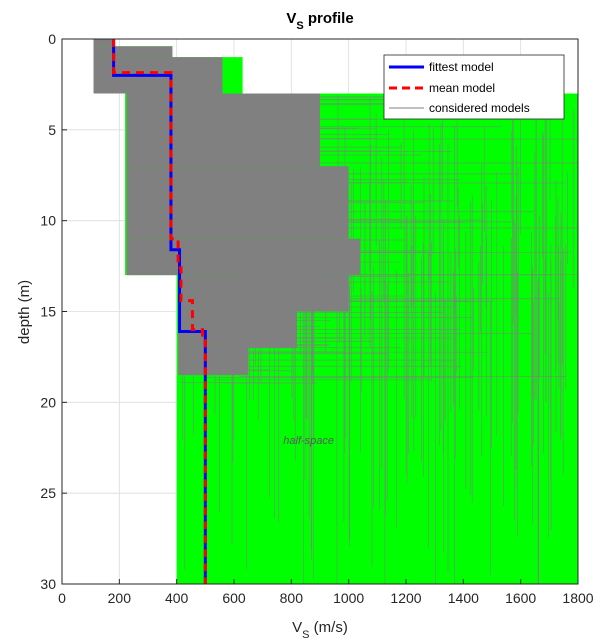 The image size is (608, 639). What do you see at coordinates (120, 598) in the screenshot?
I see `x-tick-label: 200` at bounding box center [120, 598].